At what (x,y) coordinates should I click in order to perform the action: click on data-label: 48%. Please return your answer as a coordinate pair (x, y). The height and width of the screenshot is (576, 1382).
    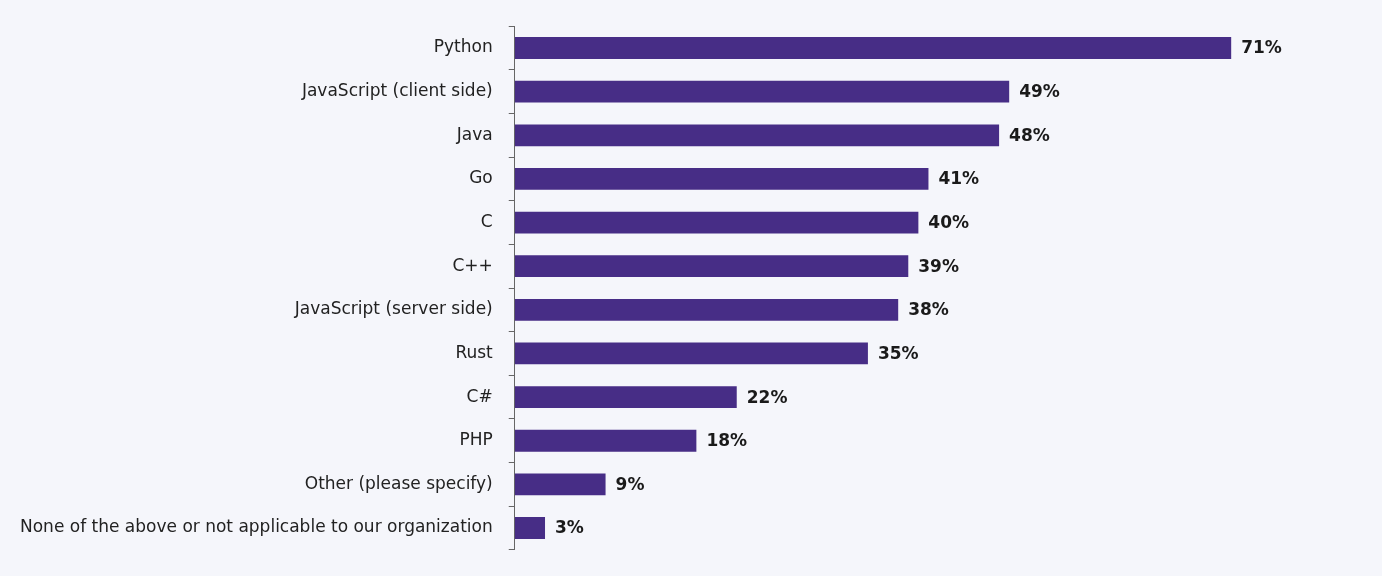
    Looking at the image, I should click on (1029, 134).